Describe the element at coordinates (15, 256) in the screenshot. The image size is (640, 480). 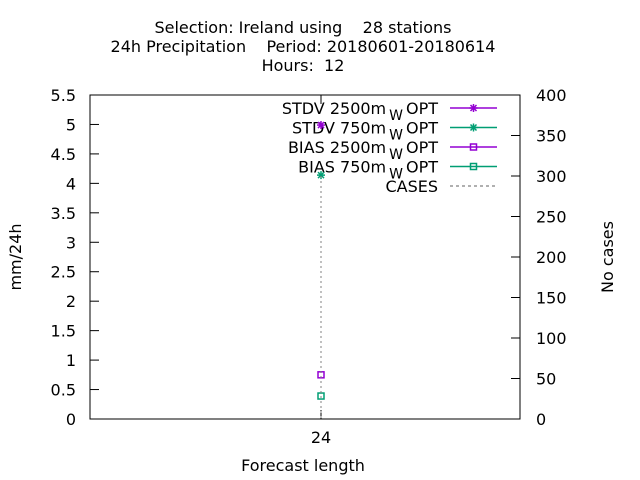
I see `y-axis-label: mm/24h` at that location.